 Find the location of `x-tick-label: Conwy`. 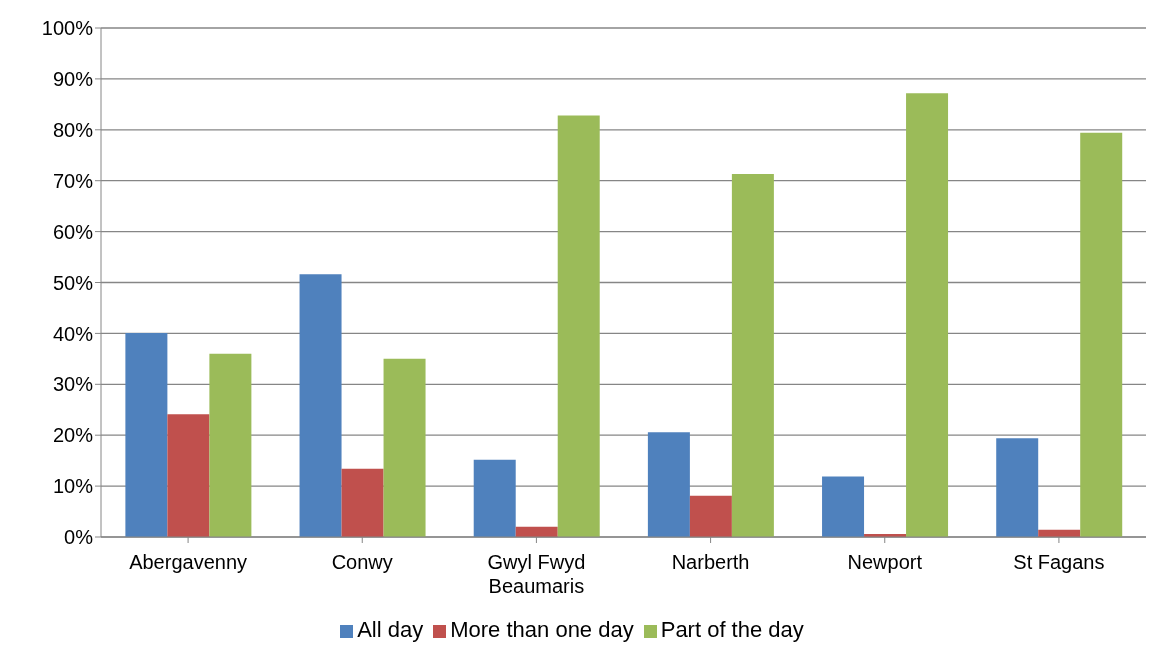

x-tick-label: Conwy is located at coordinates (362, 562).